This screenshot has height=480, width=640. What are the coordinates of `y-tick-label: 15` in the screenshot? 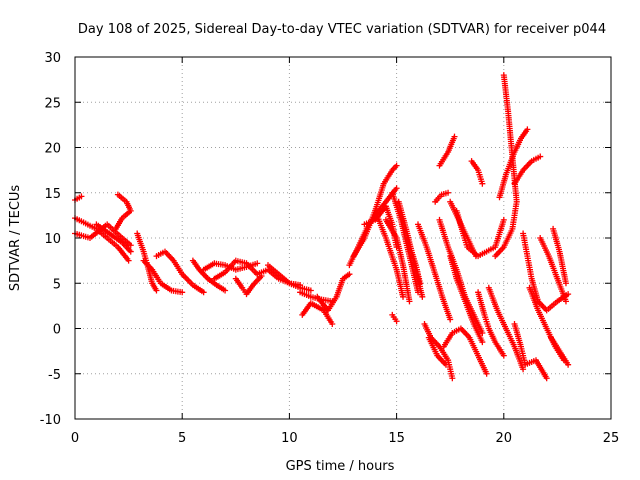 It's located at (52, 194).